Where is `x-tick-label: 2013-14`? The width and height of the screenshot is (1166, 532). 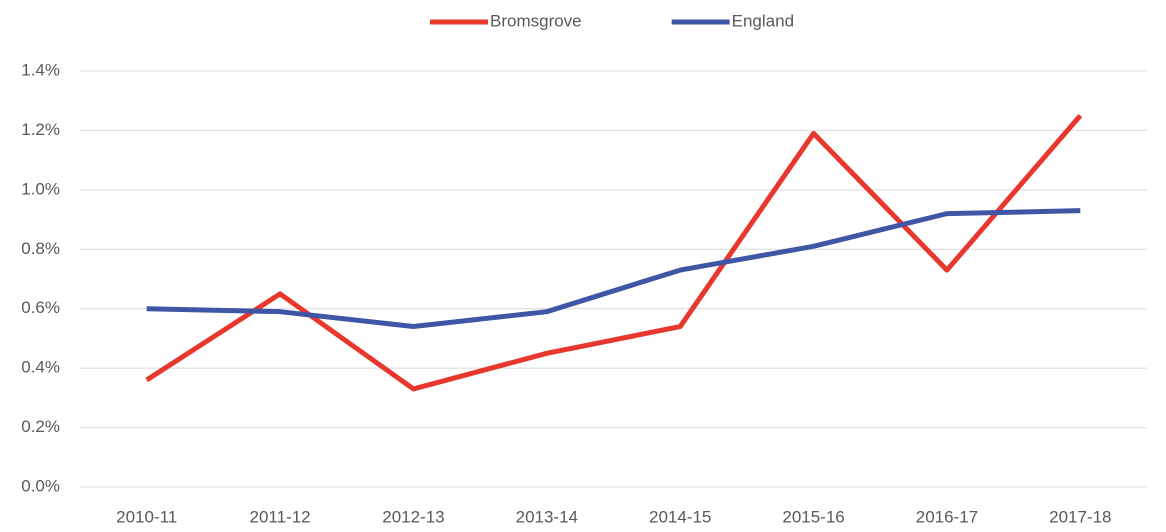
x-tick-label: 2013-14 is located at coordinates (547, 516).